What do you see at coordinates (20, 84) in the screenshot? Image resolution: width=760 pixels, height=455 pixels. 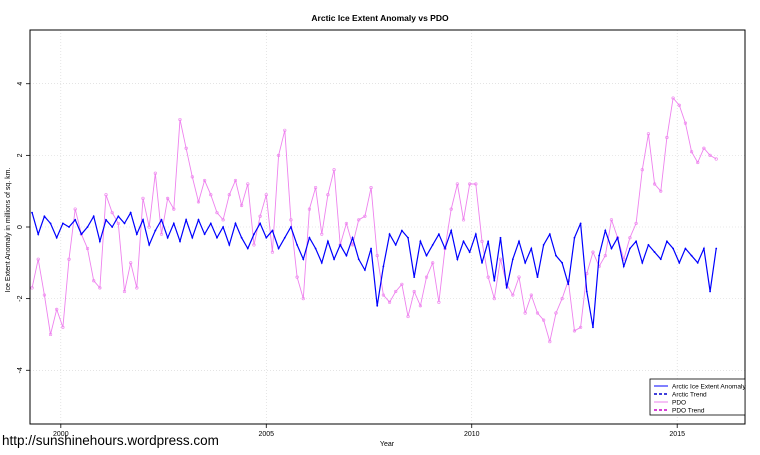 I see `y-tick-label: 4` at bounding box center [20, 84].